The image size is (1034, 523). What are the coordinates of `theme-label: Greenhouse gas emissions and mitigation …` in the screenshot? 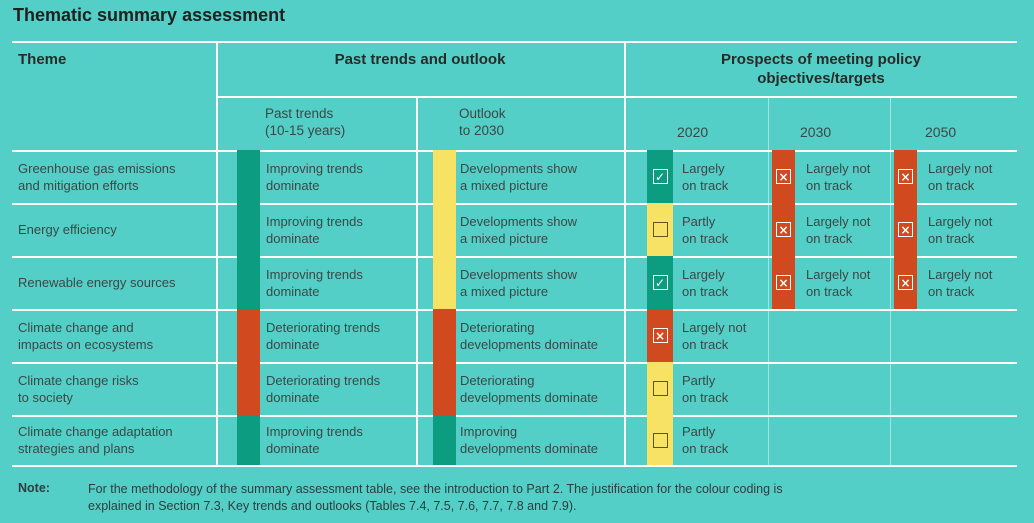 It's located at (97, 176).